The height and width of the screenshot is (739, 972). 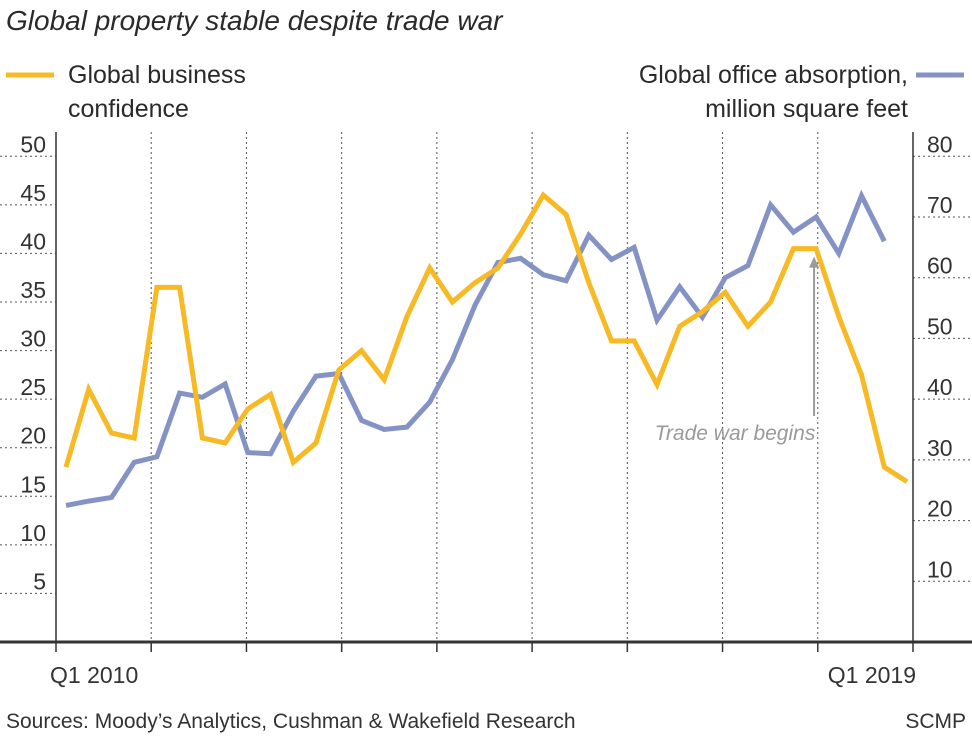 What do you see at coordinates (33, 436) in the screenshot?
I see `left-tick-label: 20` at bounding box center [33, 436].